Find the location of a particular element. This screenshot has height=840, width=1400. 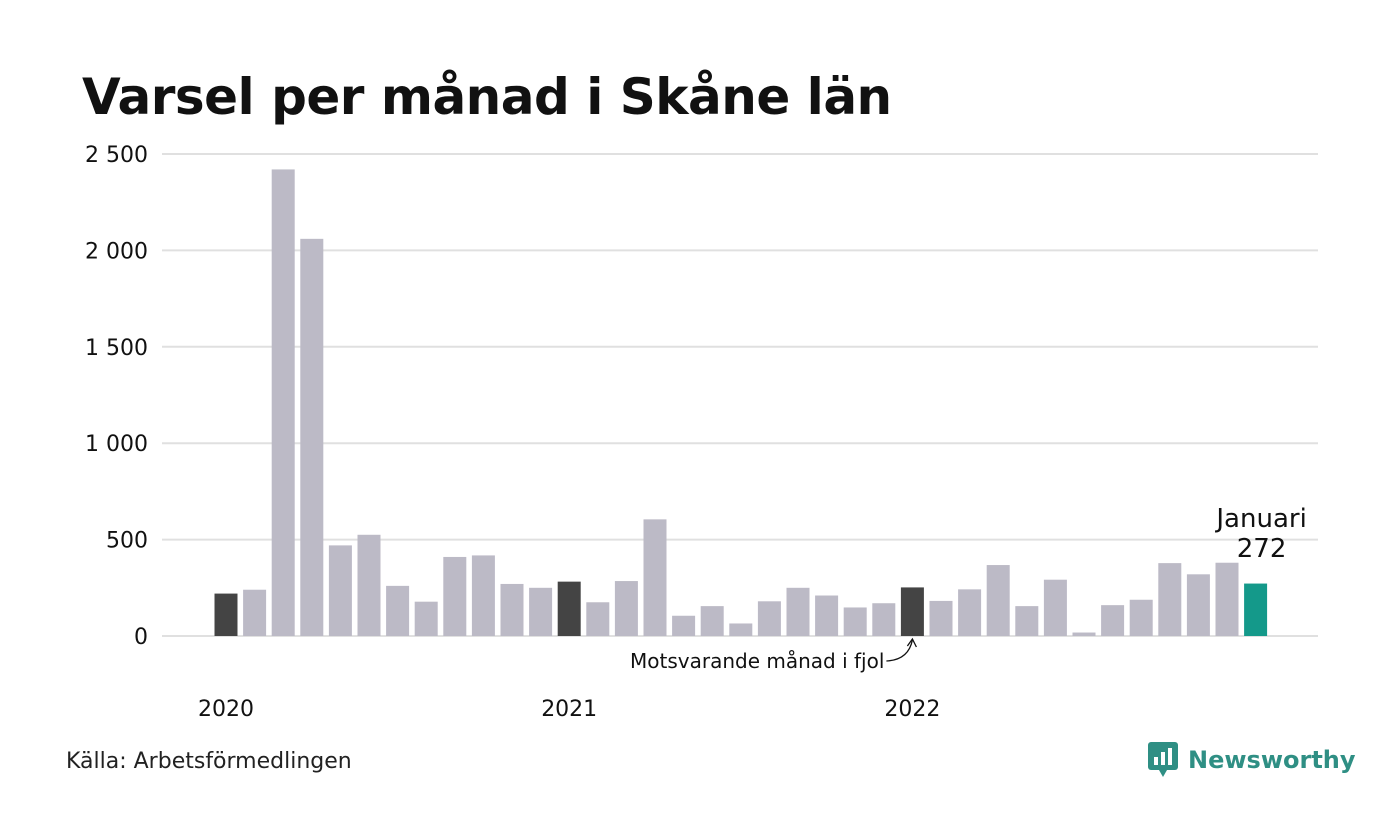

y-tick-label: 0 is located at coordinates (141, 637).